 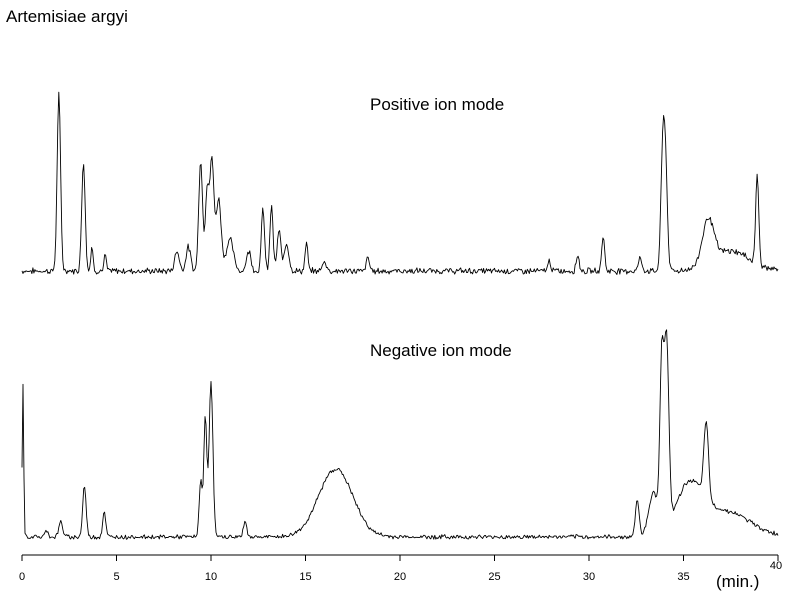 What do you see at coordinates (116, 577) in the screenshot?
I see `x-tick-label: 5` at bounding box center [116, 577].